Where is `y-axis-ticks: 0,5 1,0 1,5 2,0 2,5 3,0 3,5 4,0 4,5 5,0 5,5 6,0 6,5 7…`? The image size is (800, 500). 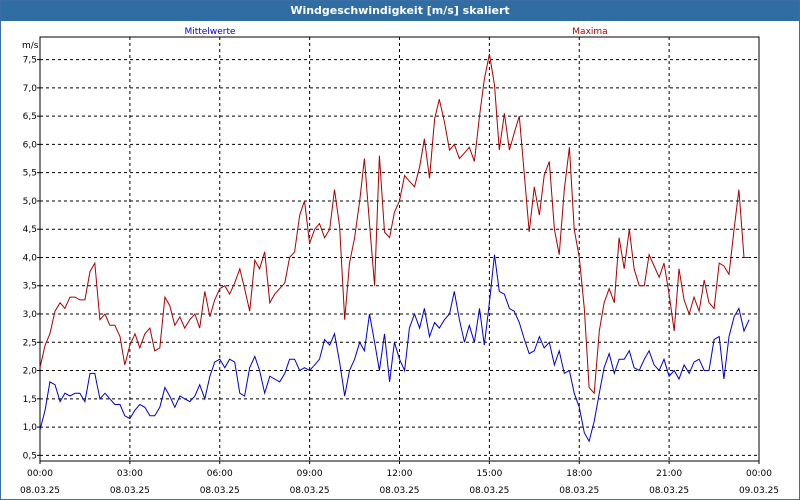 y-axis-ticks: 0,5 1,0 1,5 2,0 2,5 3,0 3,5 4,0 4,5 5,0 5,5 6,0 6,5 7… is located at coordinates (31, 258).